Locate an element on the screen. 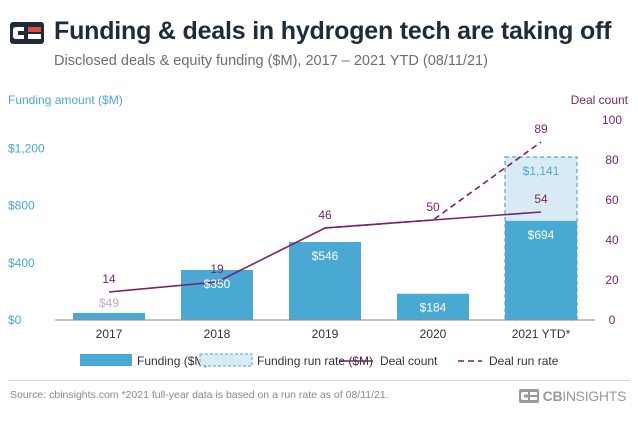  left-tick-label: $400 is located at coordinates (21, 263).